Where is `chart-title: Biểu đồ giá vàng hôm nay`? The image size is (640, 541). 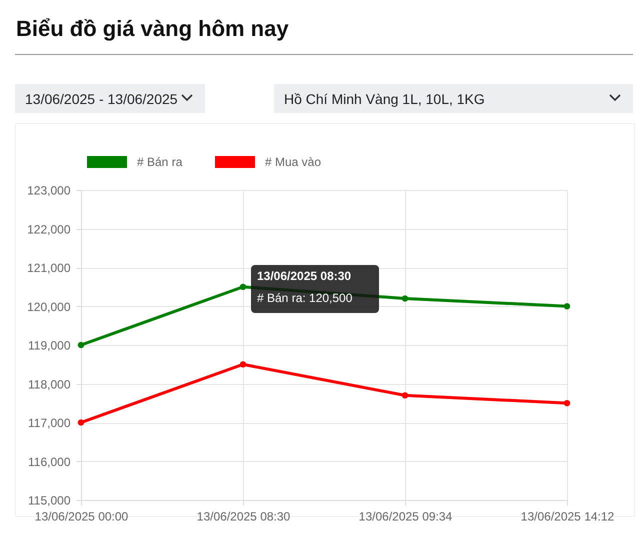
chart-title: Biểu đồ giá vàng hôm nay is located at coordinates (152, 29).